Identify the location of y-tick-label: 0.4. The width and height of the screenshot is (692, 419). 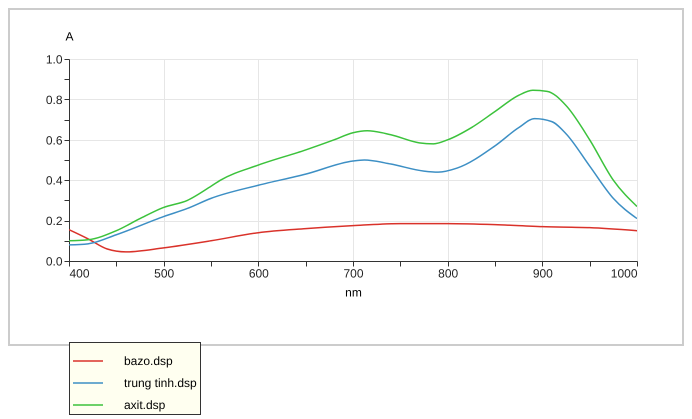
(54, 181).